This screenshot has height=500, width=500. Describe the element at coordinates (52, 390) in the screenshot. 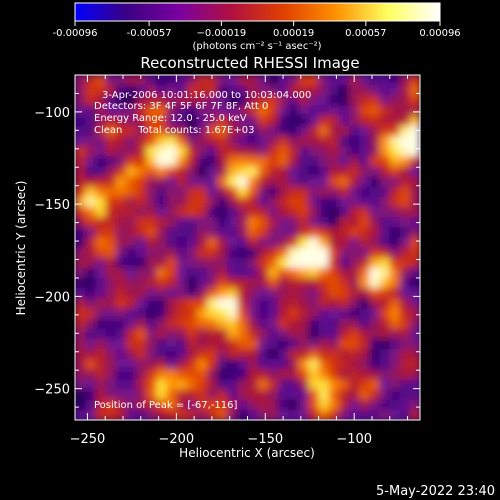

I see `y-tick-label: −250` at that location.